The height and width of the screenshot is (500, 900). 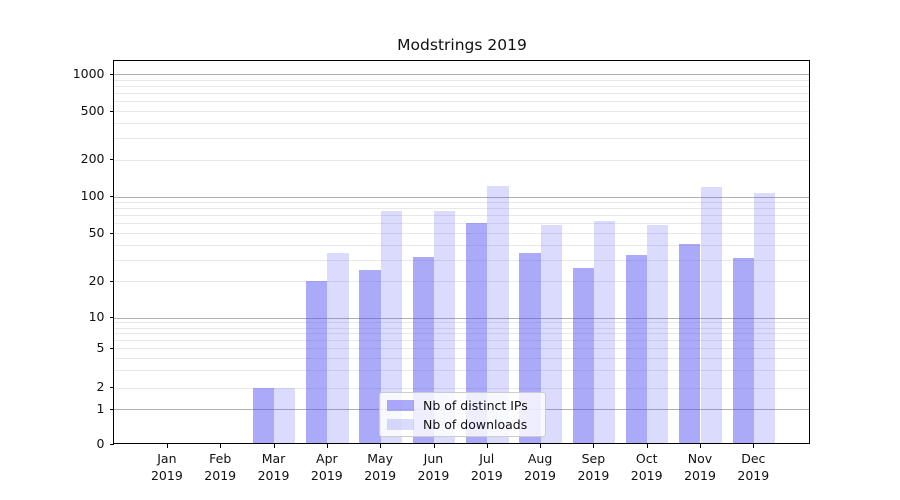 I want to click on bar-downloads-dec, so click(x=764, y=317).